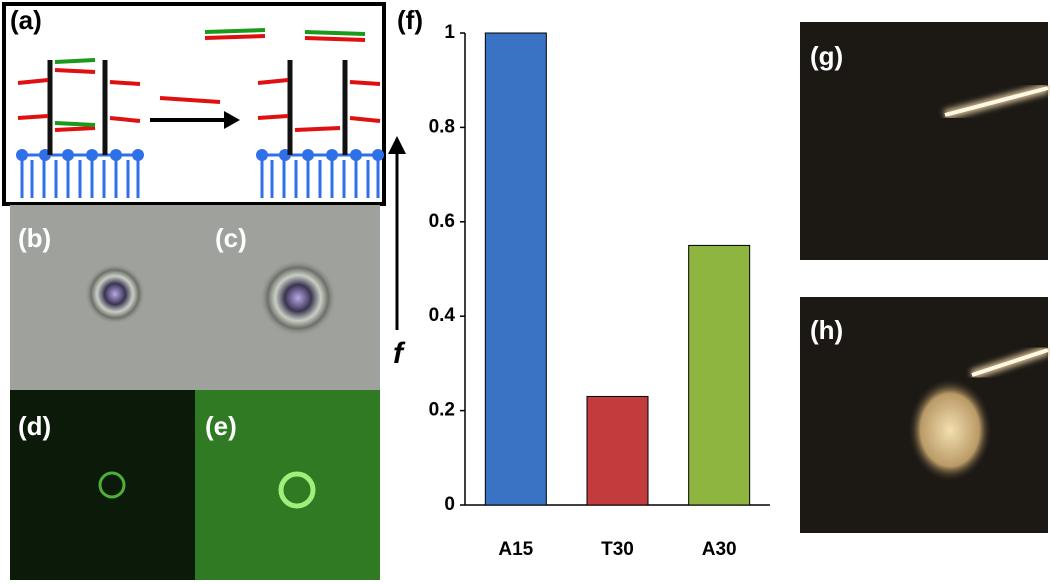  I want to click on x-tick-label: A15, so click(515, 549).